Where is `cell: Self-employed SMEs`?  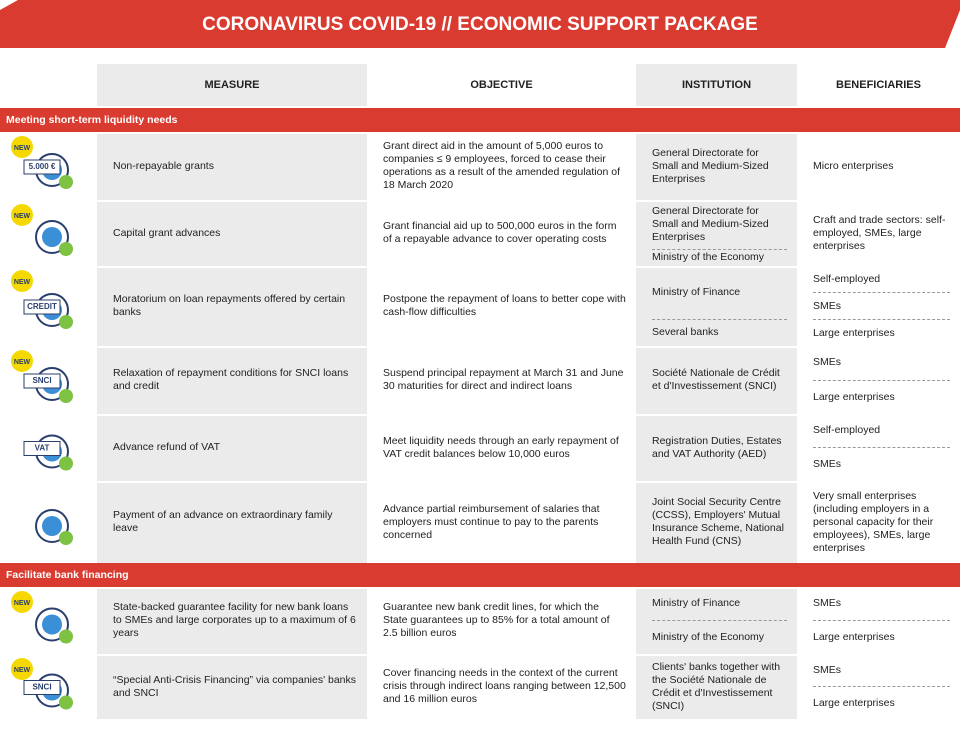
cell: Self-employed SMEs is located at coordinates (878, 447).